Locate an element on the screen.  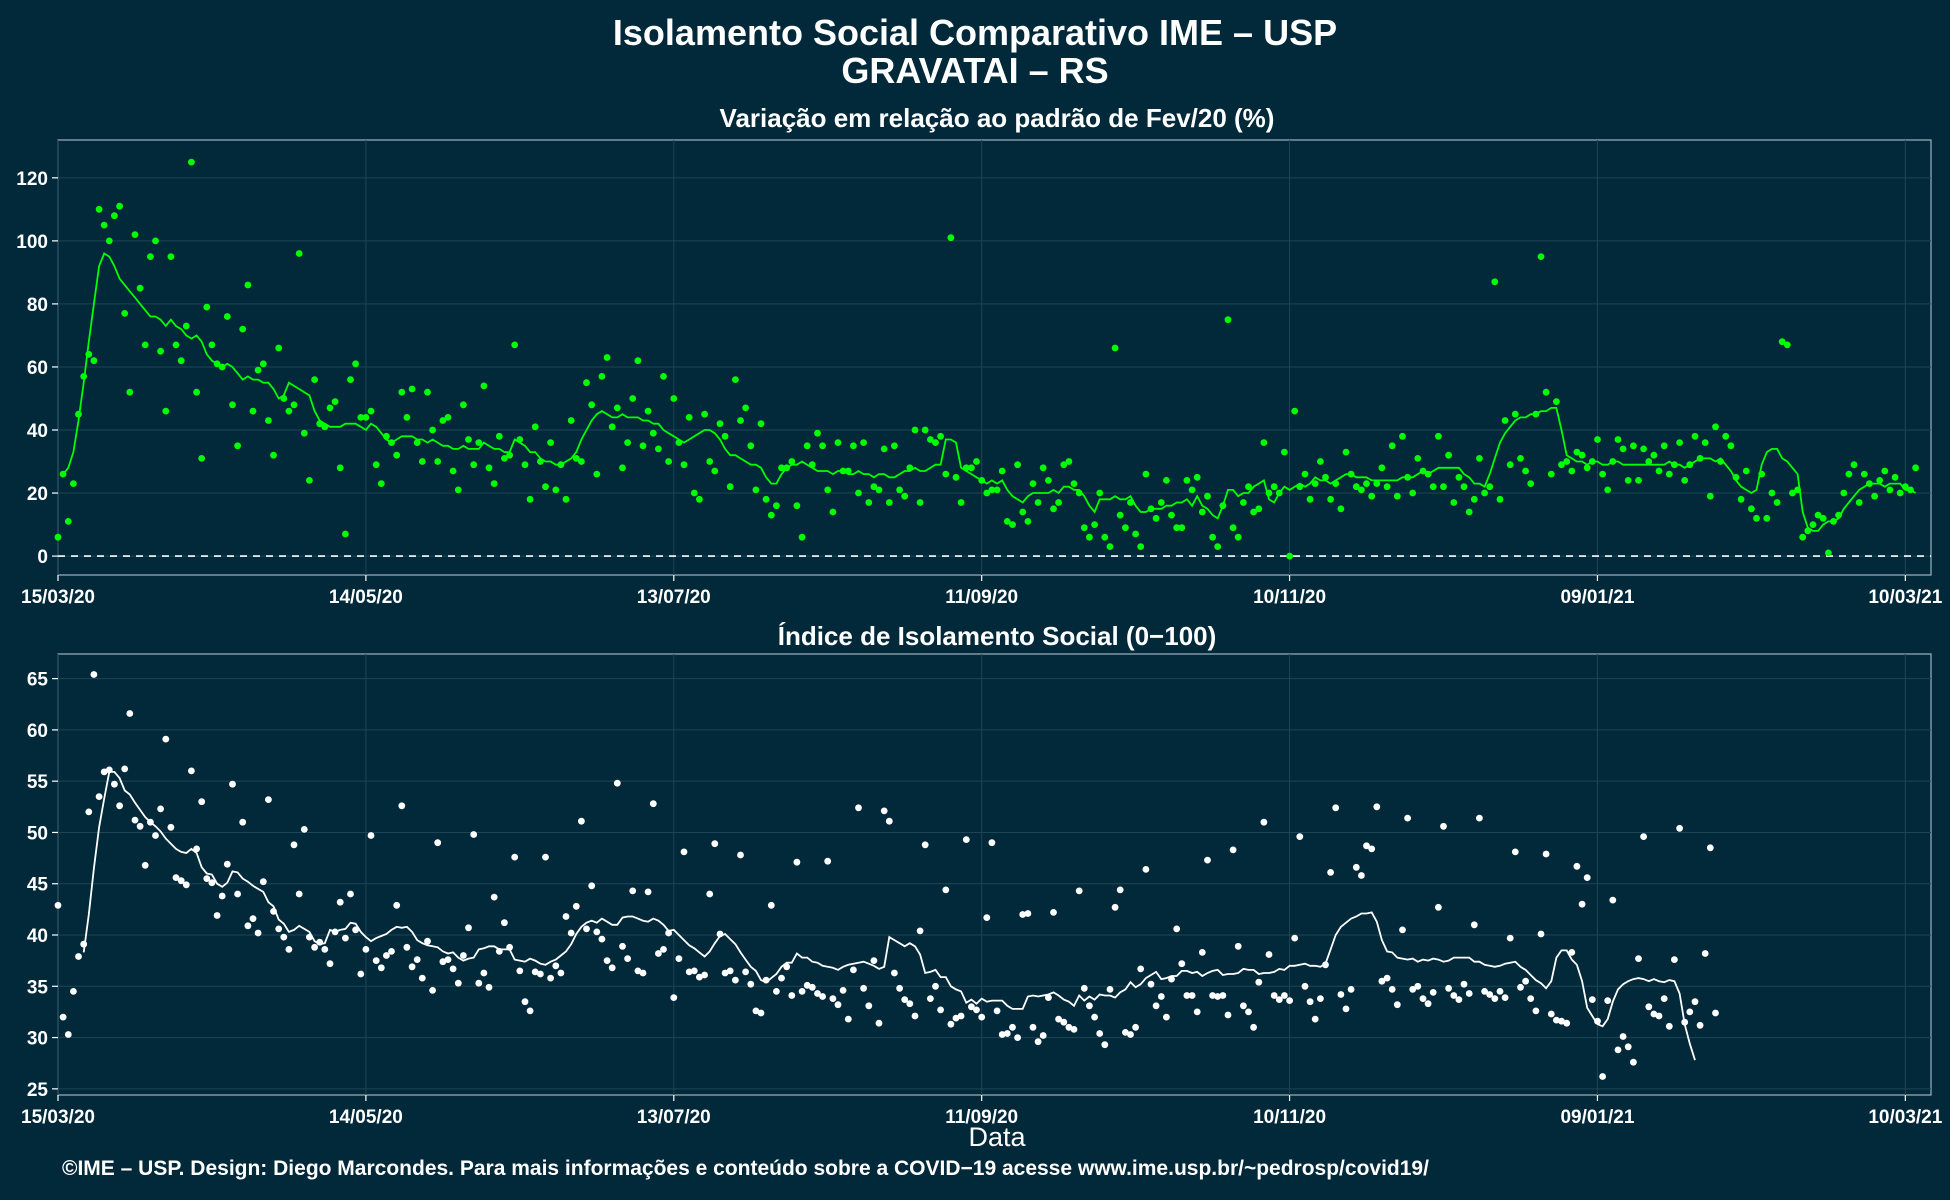
x-tick-label-2: 13/07/20 is located at coordinates (674, 1117).